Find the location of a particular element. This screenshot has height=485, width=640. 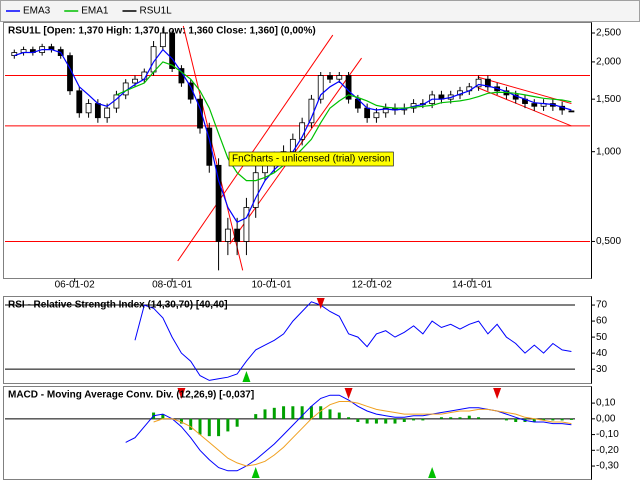

y-tick-label: 40 is located at coordinates (602, 353).